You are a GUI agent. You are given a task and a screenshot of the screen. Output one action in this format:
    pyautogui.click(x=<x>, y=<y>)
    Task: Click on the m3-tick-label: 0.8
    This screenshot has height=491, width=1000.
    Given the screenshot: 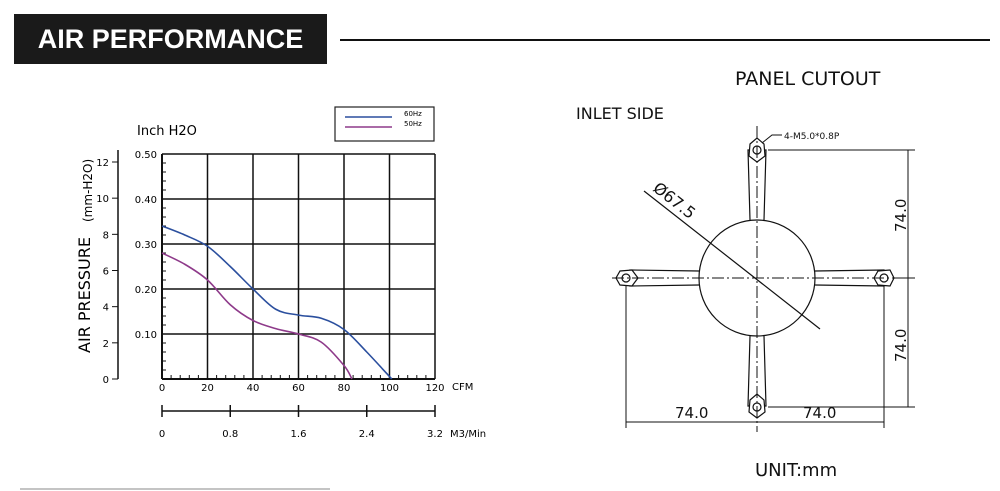 What is the action you would take?
    pyautogui.click(x=230, y=434)
    